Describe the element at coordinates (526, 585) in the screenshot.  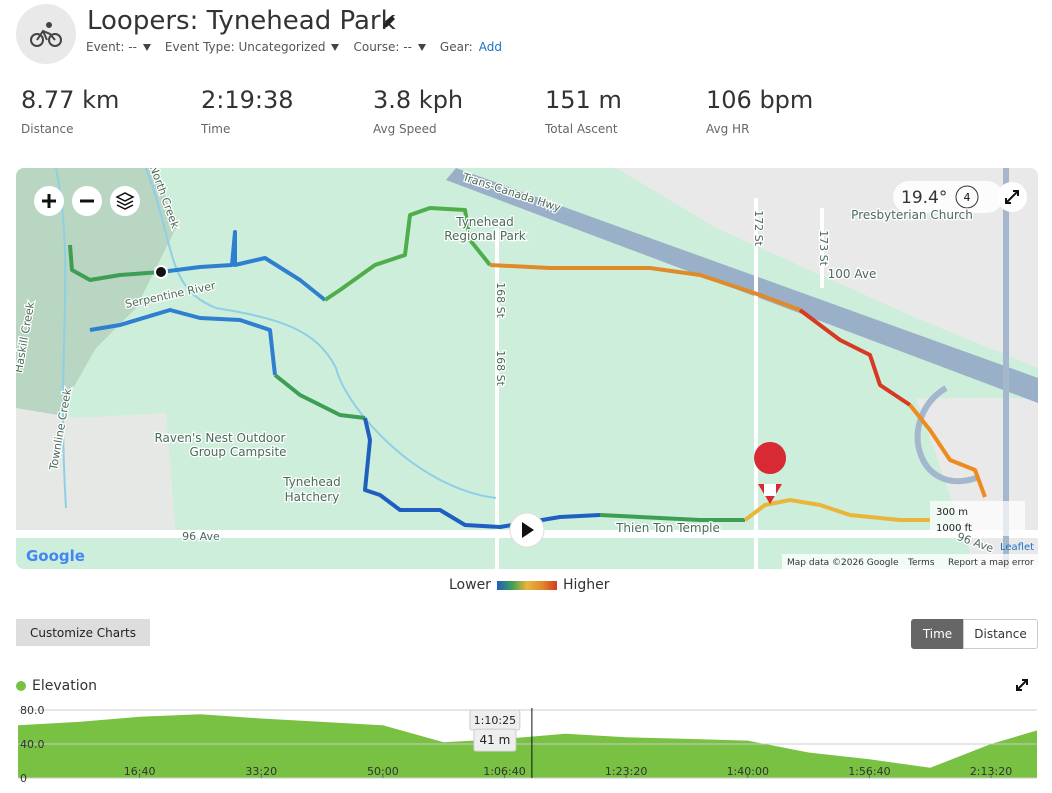
I see `legend-gradient` at that location.